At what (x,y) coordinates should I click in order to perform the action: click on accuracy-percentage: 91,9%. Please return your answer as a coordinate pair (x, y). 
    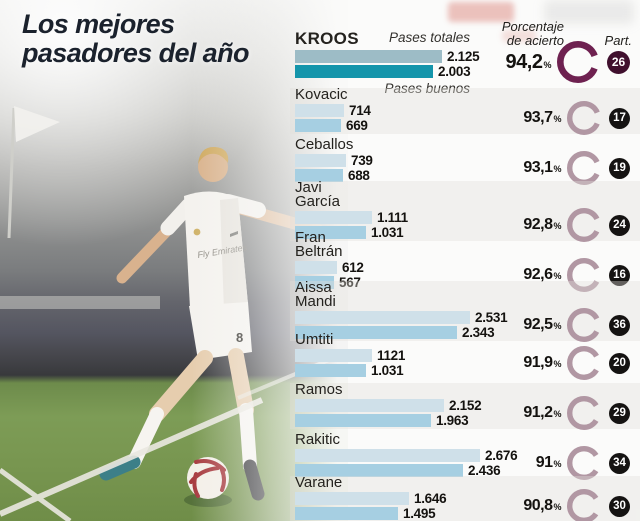
    Looking at the image, I should click on (528, 363).